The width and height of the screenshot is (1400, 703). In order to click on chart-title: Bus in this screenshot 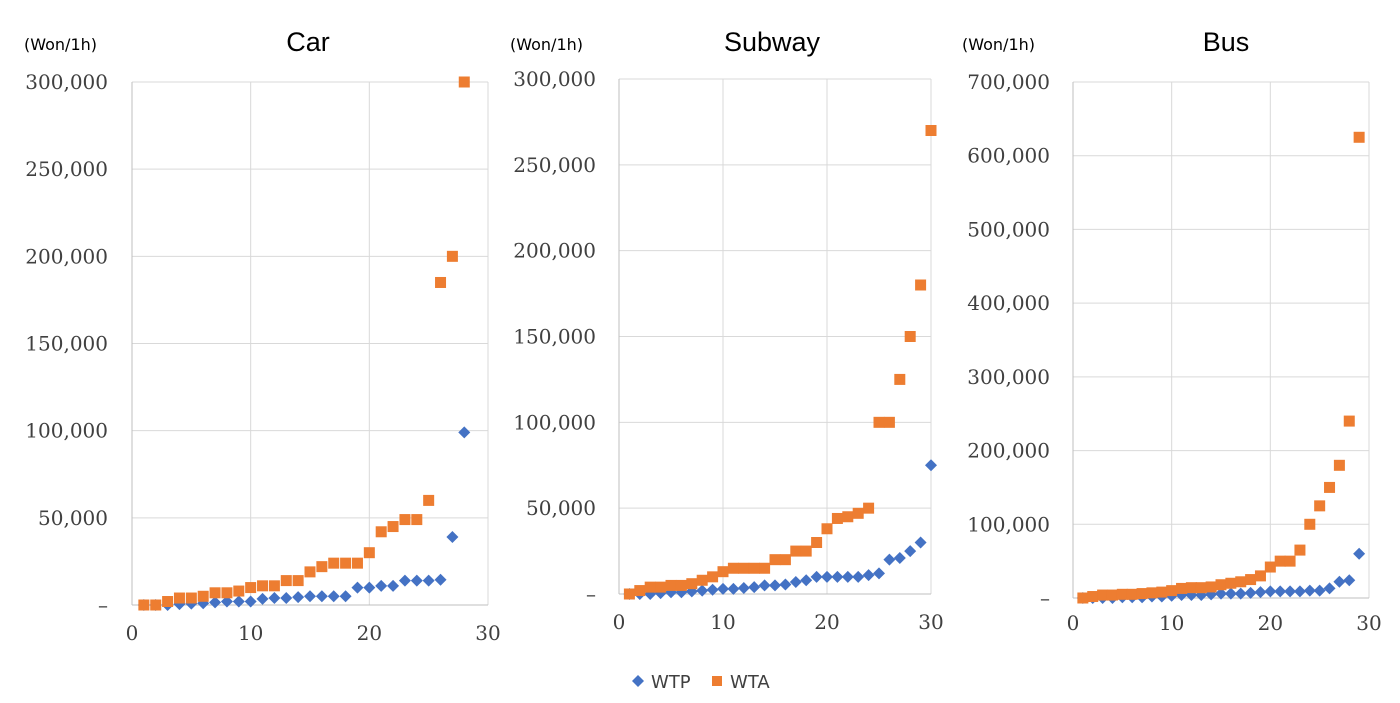, I will do `click(1226, 42)`.